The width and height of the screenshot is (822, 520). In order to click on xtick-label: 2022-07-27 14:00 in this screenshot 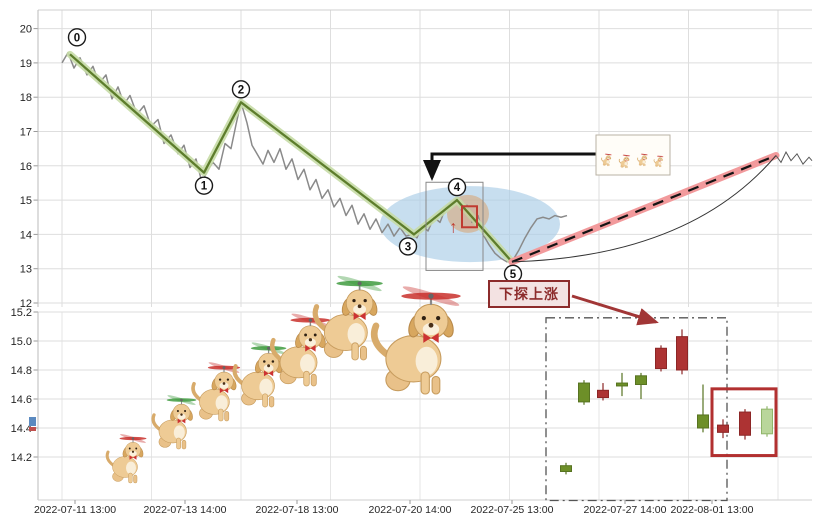, I will do `click(625, 510)`.